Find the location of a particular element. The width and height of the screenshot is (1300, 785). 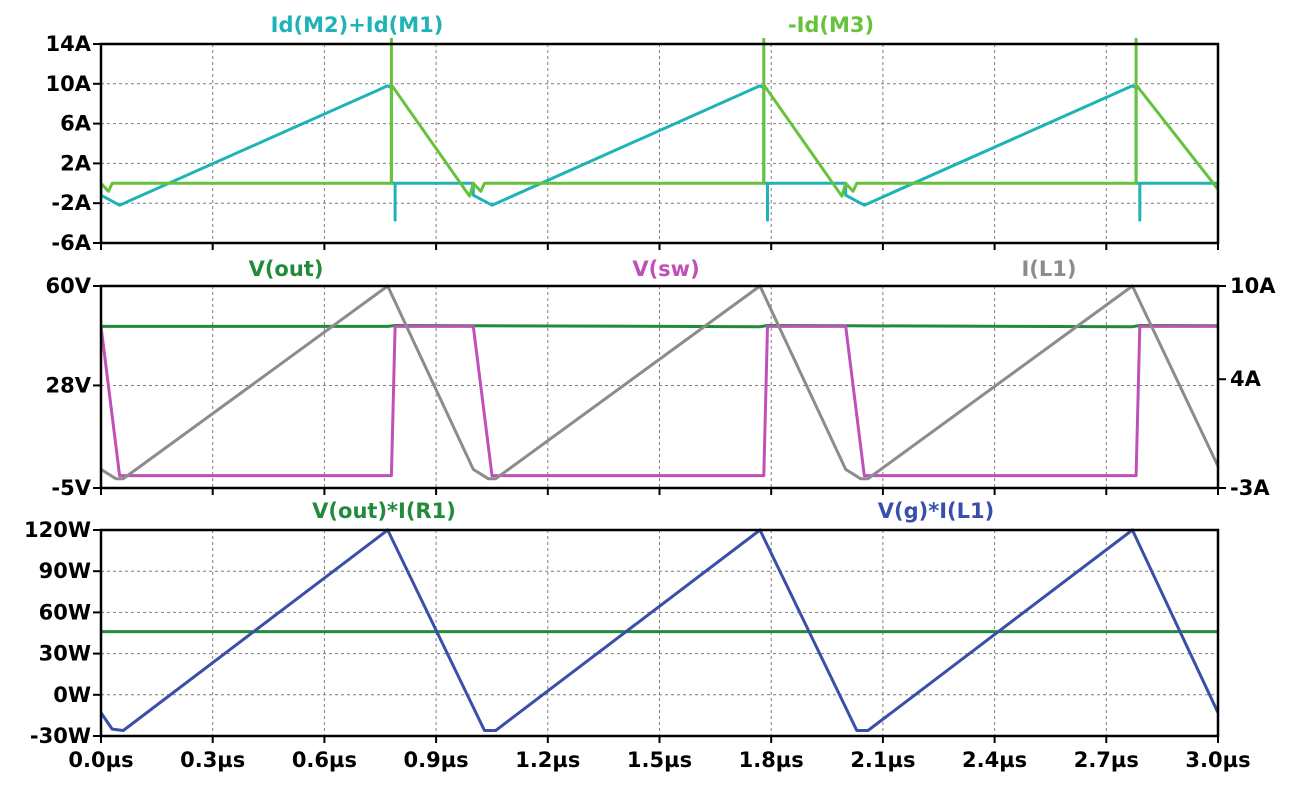

y-tick-label: 2A is located at coordinates (76, 163).